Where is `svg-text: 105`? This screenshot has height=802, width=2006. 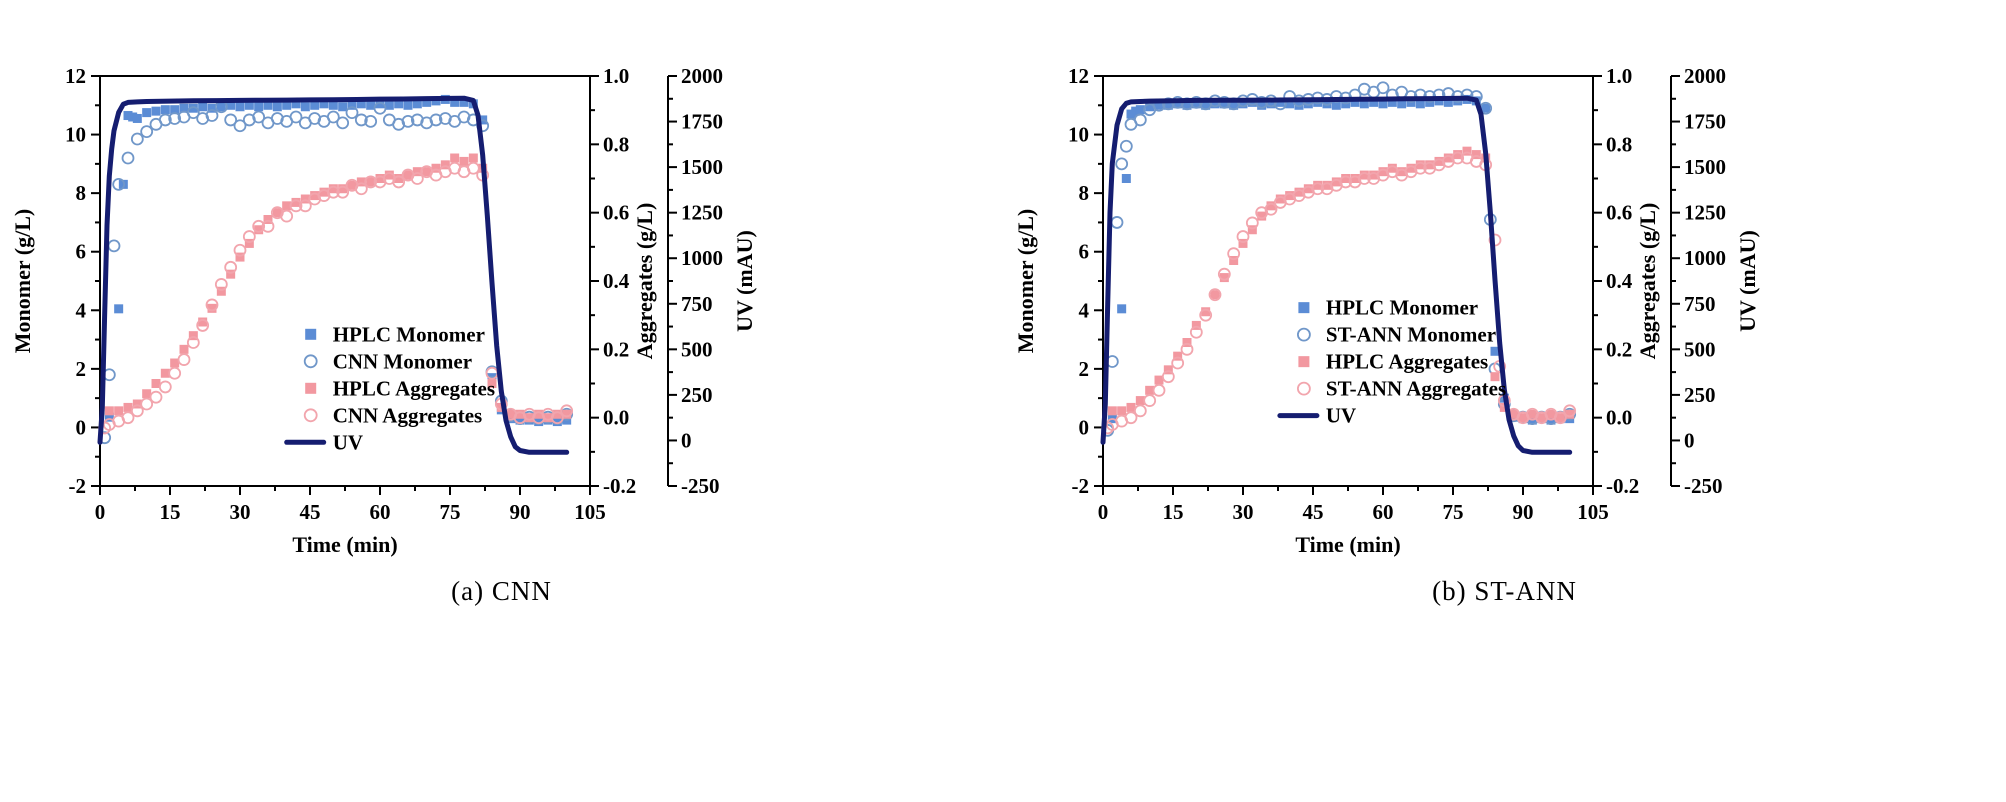
svg-text: 105 is located at coordinates (590, 512).